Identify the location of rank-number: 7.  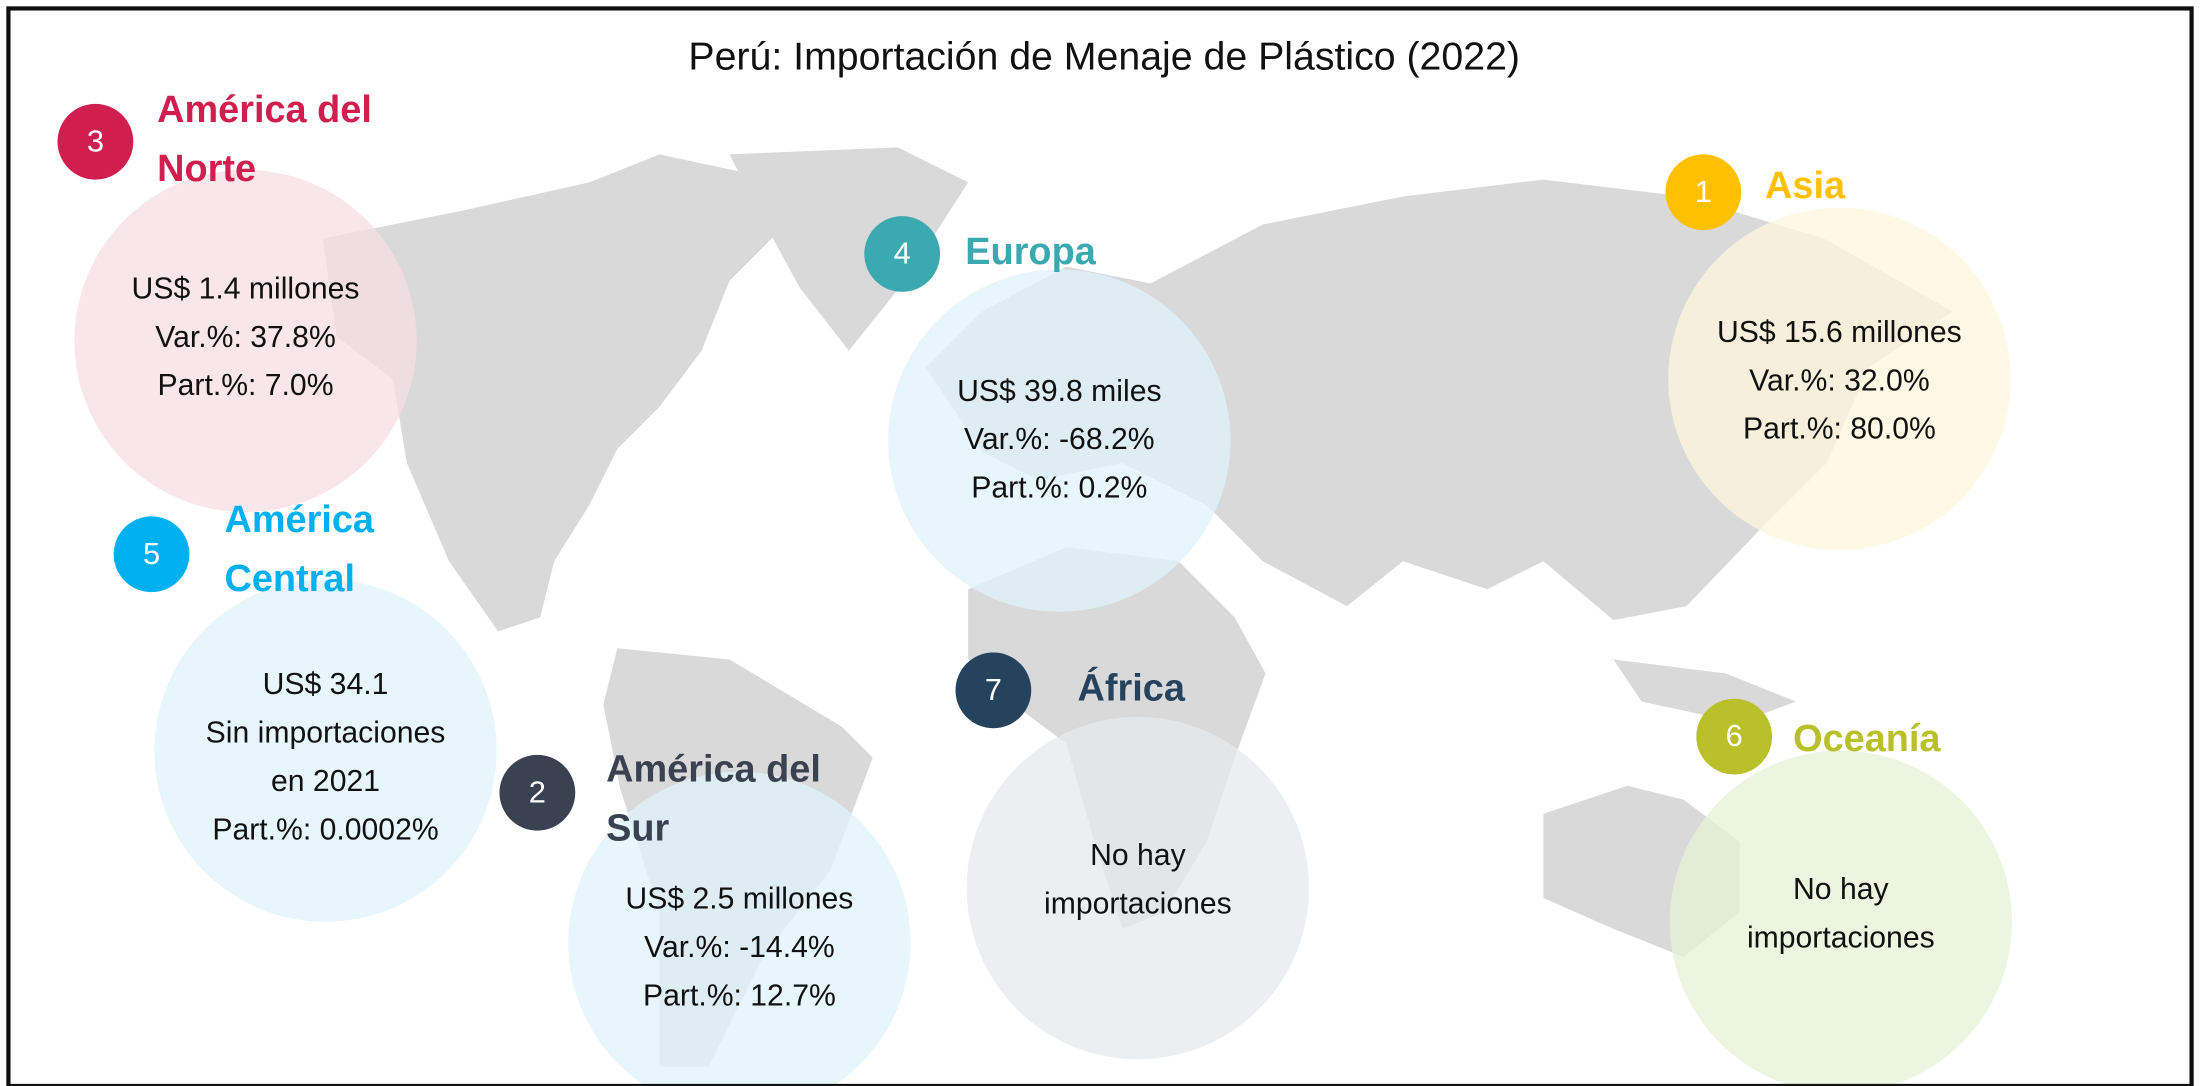
(993, 689).